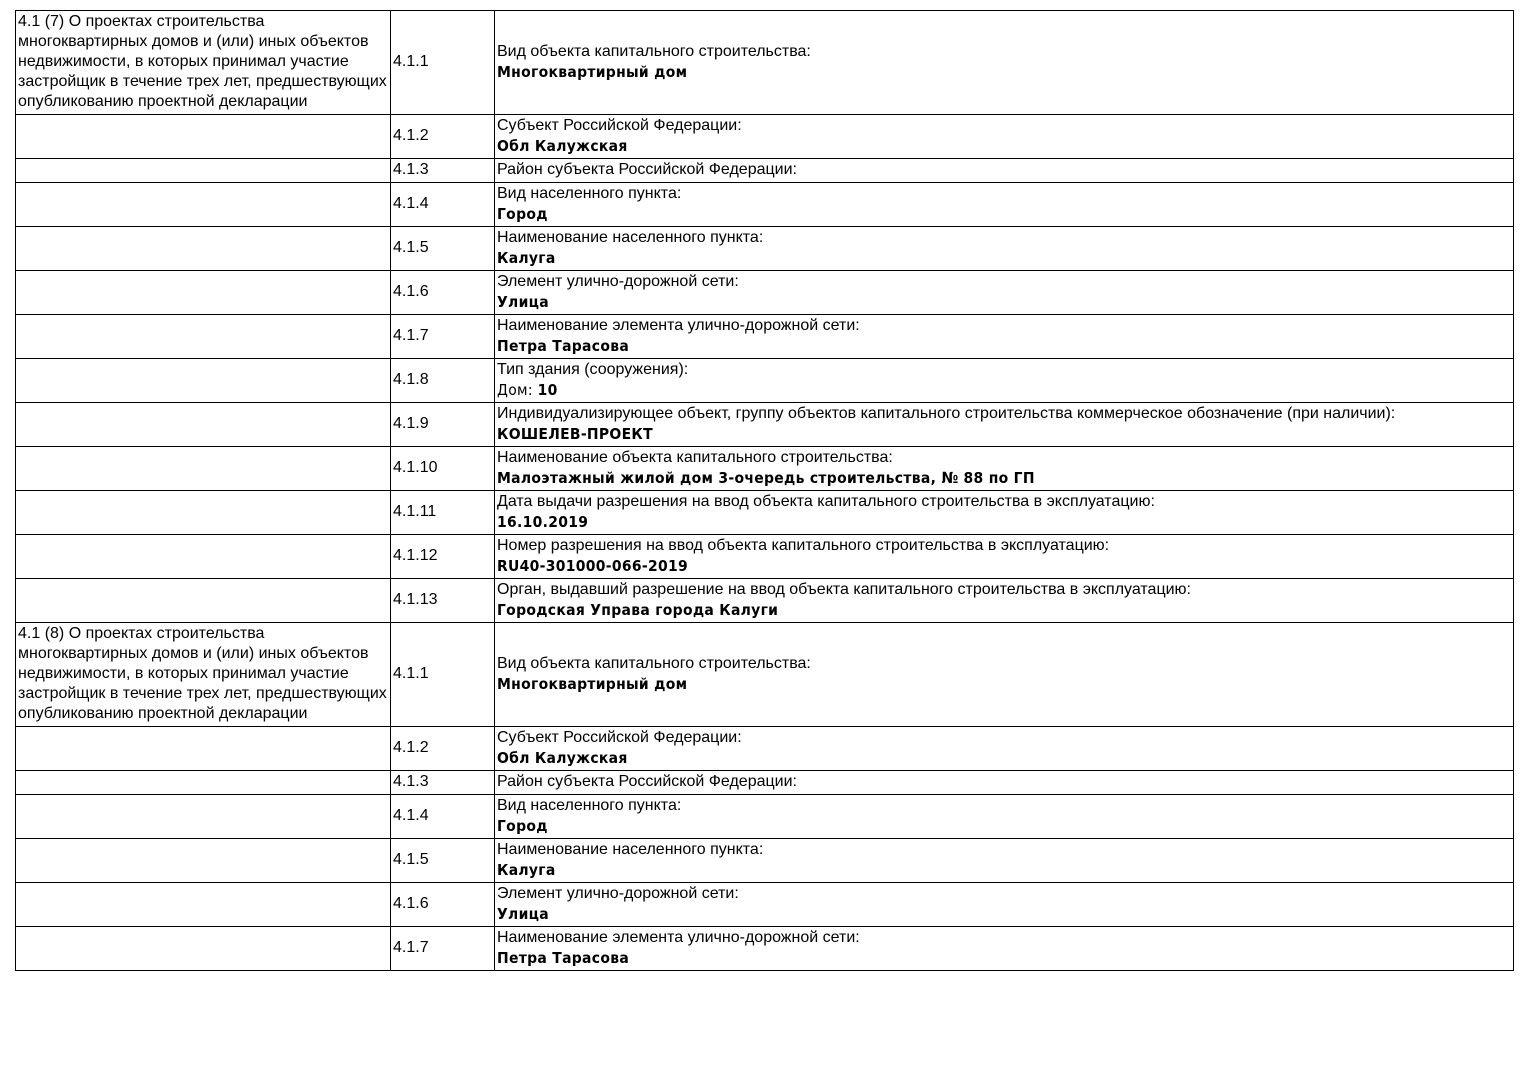  What do you see at coordinates (1004, 914) in the screenshot?
I see `item-value: Улица` at bounding box center [1004, 914].